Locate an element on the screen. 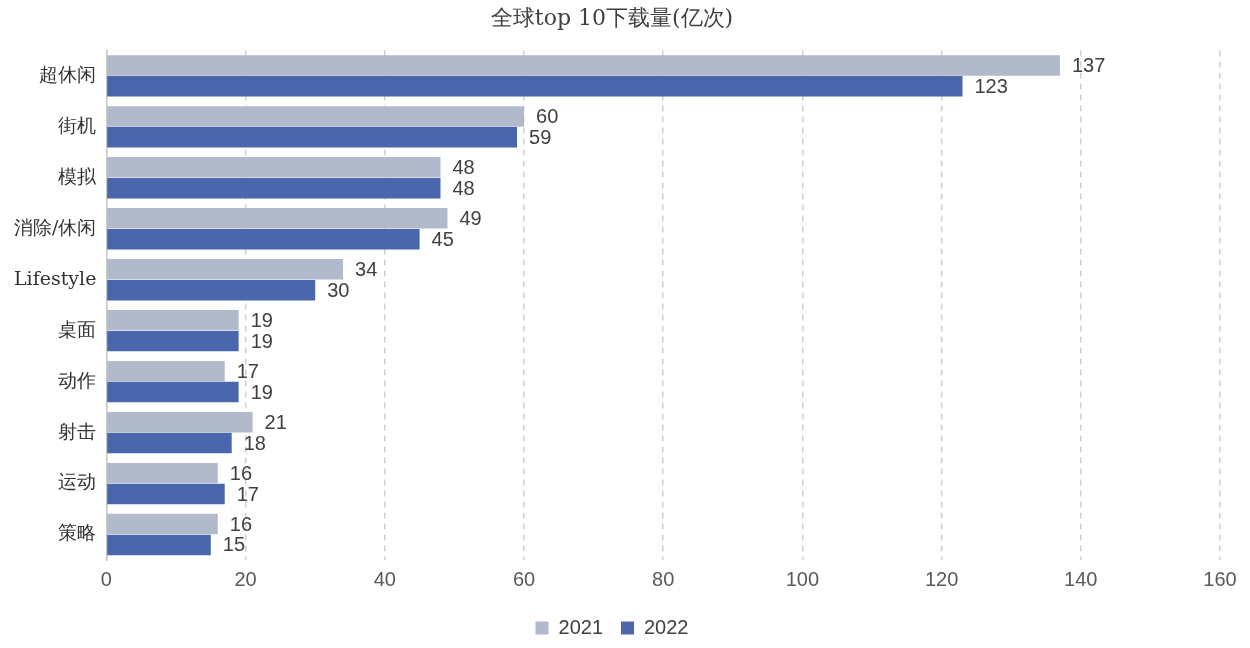 This screenshot has height=648, width=1250. data-label: 123 is located at coordinates (991, 85).